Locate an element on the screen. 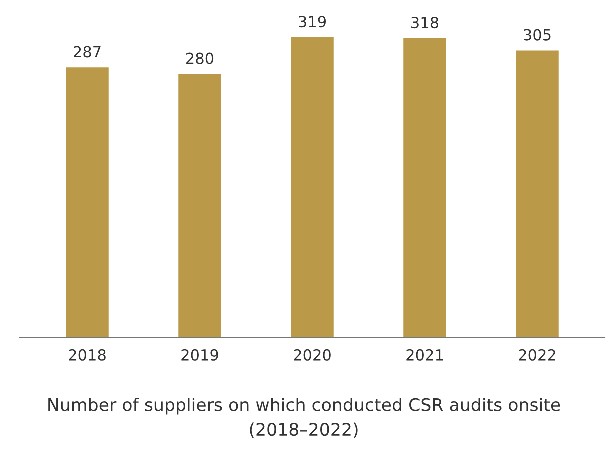 This screenshot has height=453, width=608. x-tick-label: 2022 is located at coordinates (537, 355).